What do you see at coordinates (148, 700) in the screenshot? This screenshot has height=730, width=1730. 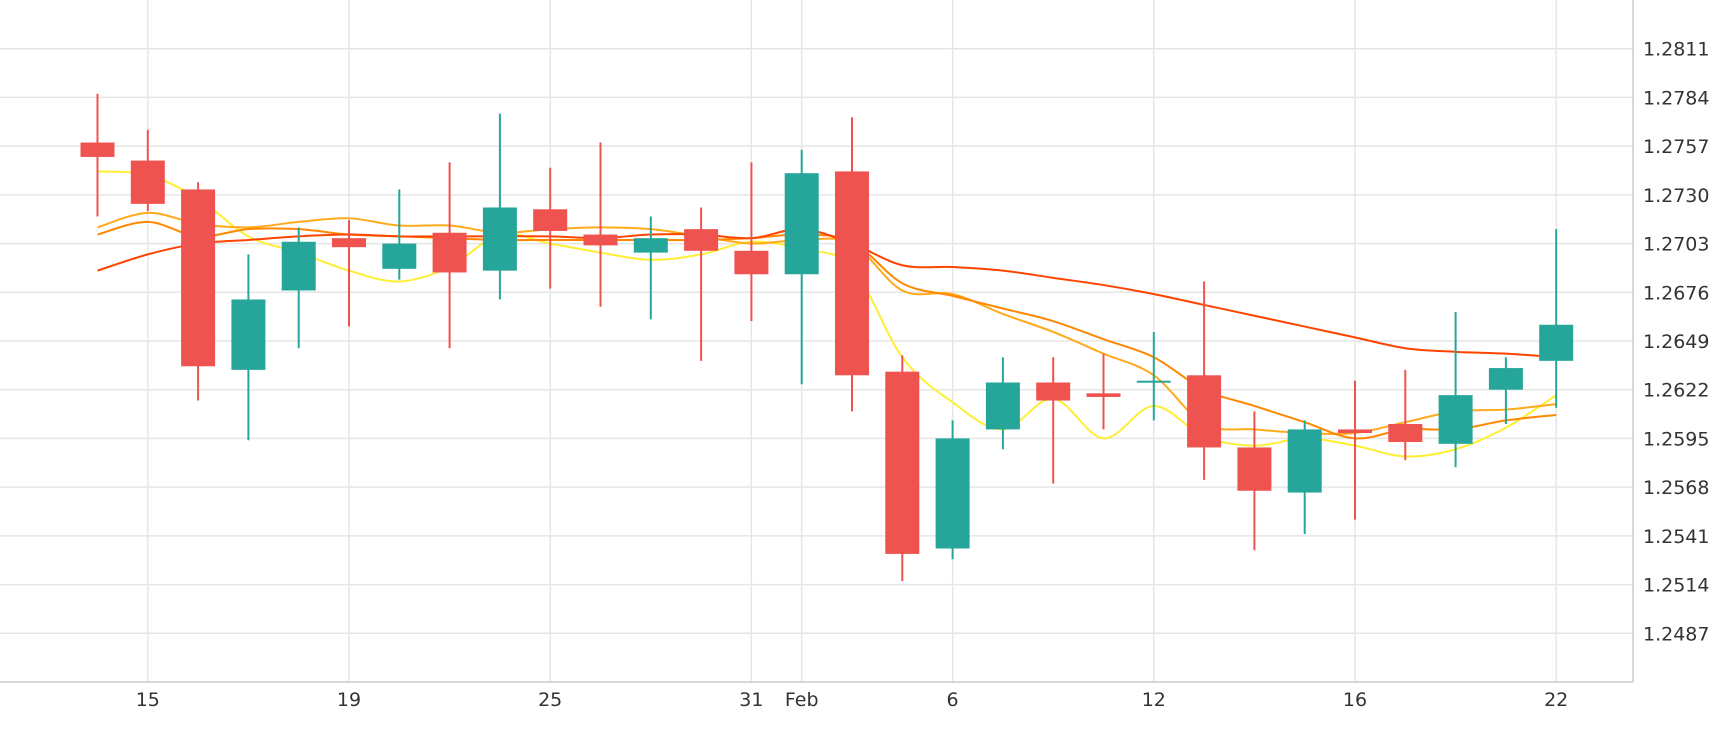 I see `x-tick-label: 15` at bounding box center [148, 700].